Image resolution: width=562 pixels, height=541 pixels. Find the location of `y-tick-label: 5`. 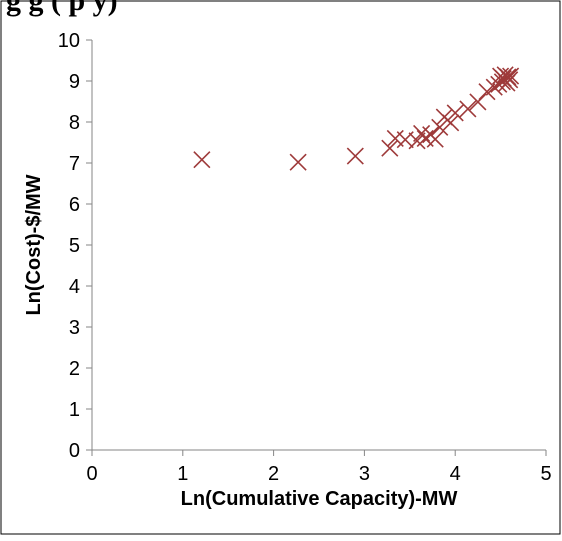

y-tick-label: 5 is located at coordinates (74, 246).